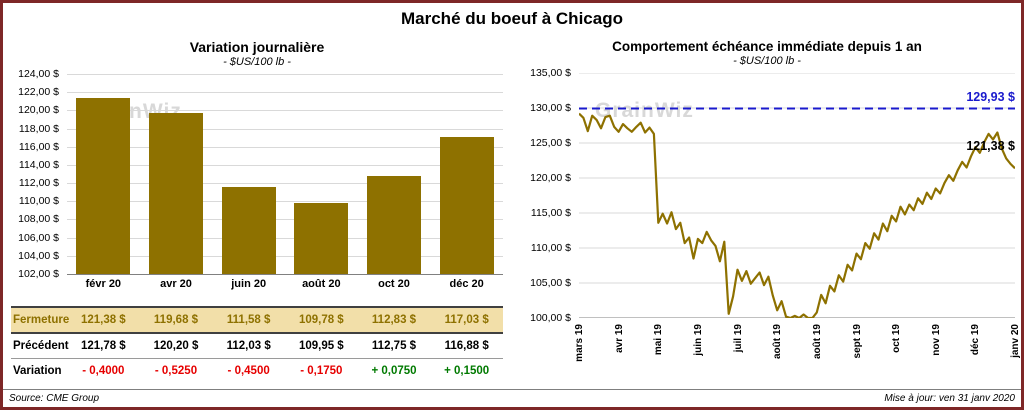 The width and height of the screenshot is (1024, 410). I want to click on y-tick-label: 115,00 $, so click(550, 213).